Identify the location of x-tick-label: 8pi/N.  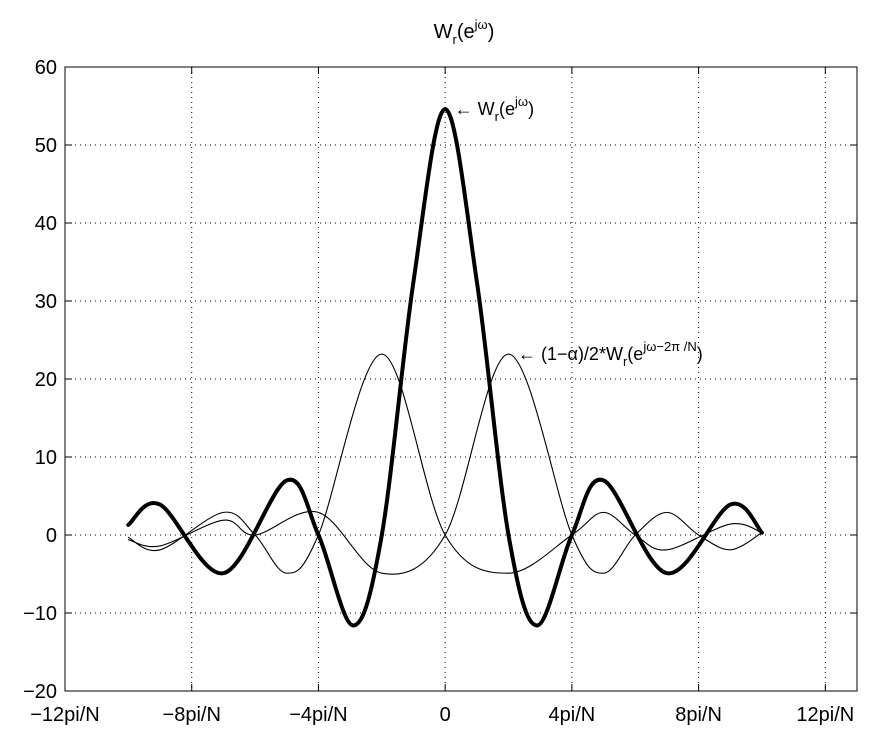
(698, 715).